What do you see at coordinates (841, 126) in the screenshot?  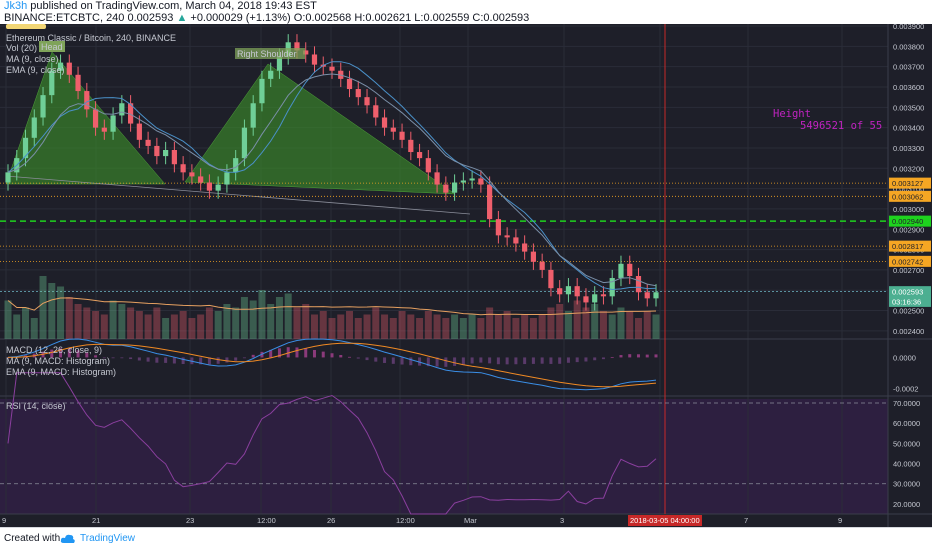 I see `height-value: 5496521 of 55` at bounding box center [841, 126].